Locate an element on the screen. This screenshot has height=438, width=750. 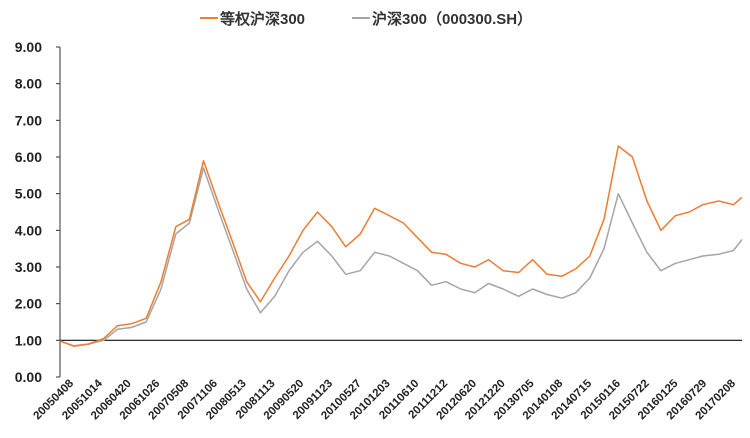
legend-label-csi300: 沪深300（000300.SH） is located at coordinates (452, 19).